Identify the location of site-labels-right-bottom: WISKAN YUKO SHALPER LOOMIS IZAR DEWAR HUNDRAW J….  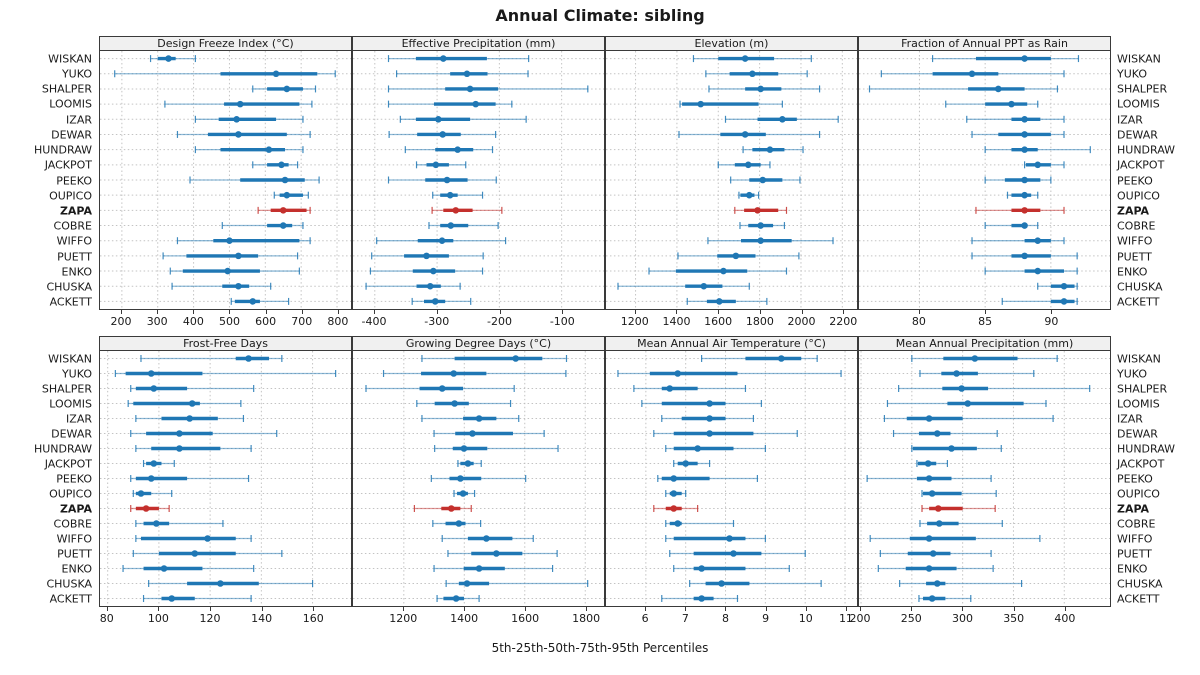
(1155, 479).